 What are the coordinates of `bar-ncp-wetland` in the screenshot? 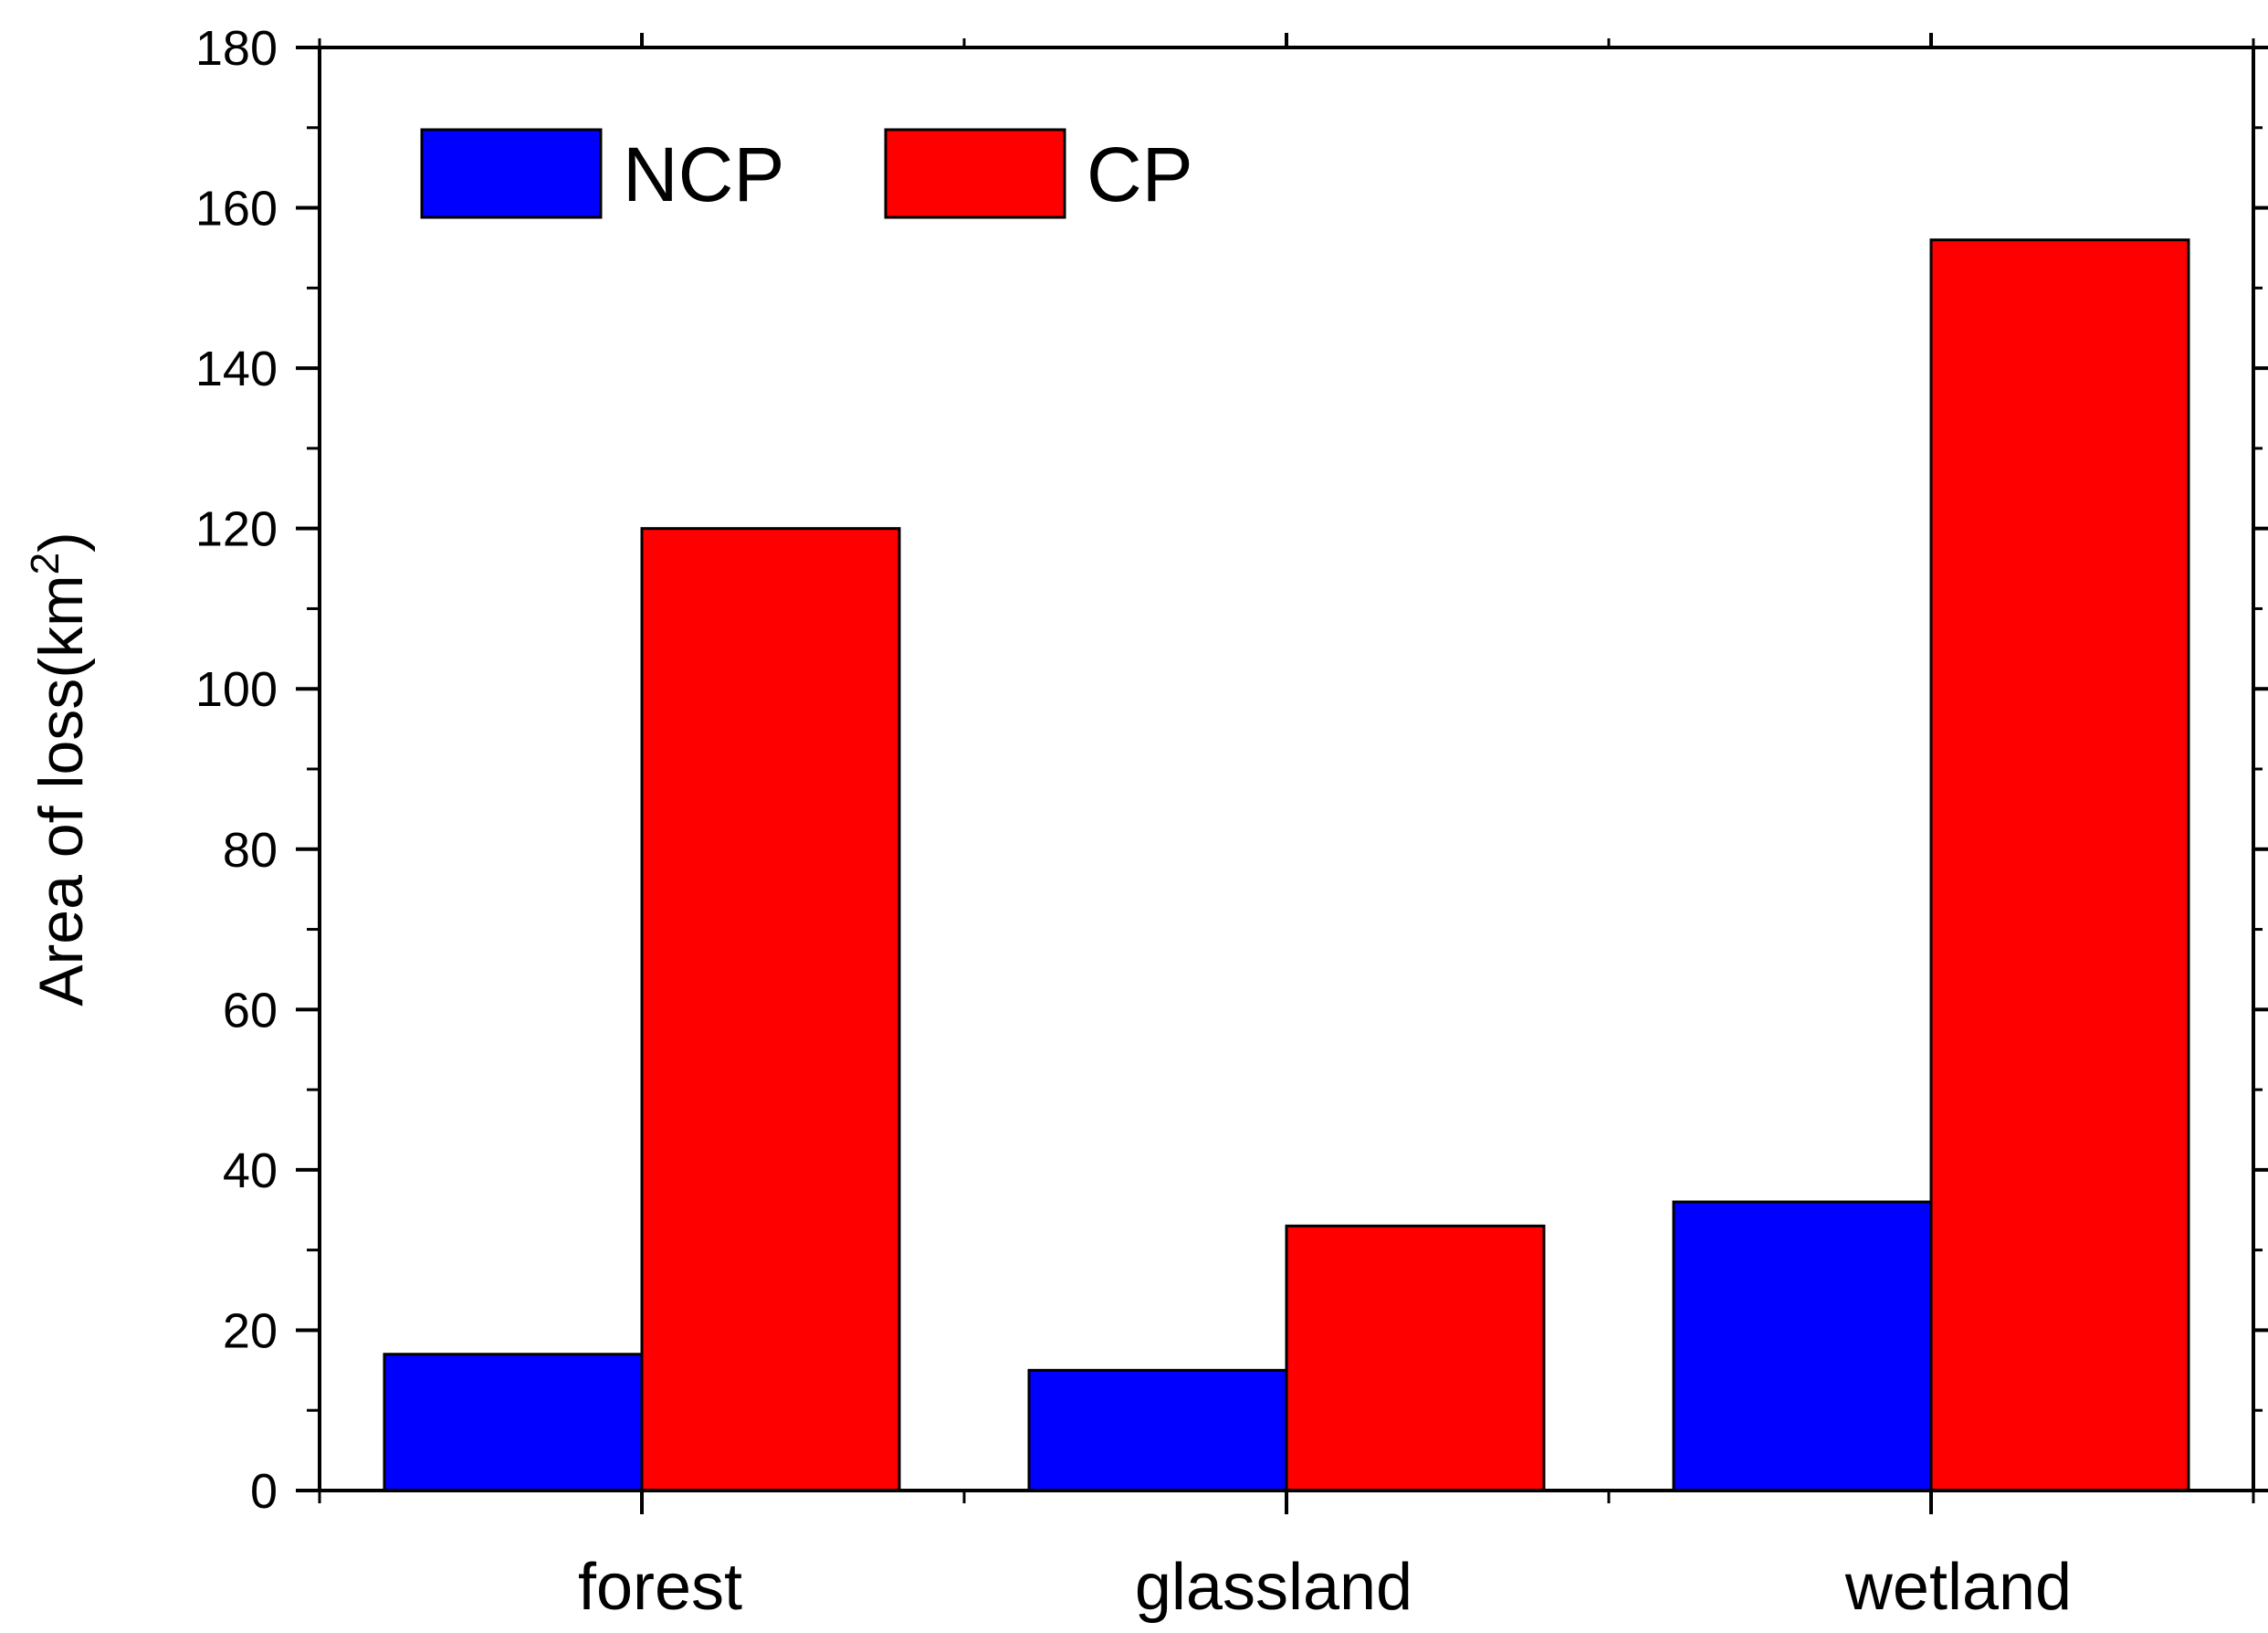 It's located at (1803, 1346).